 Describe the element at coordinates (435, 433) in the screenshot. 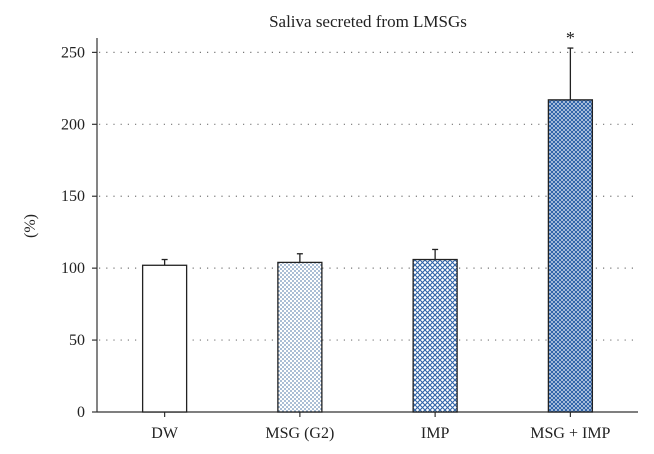

I see `x-tick-label: IMP` at that location.